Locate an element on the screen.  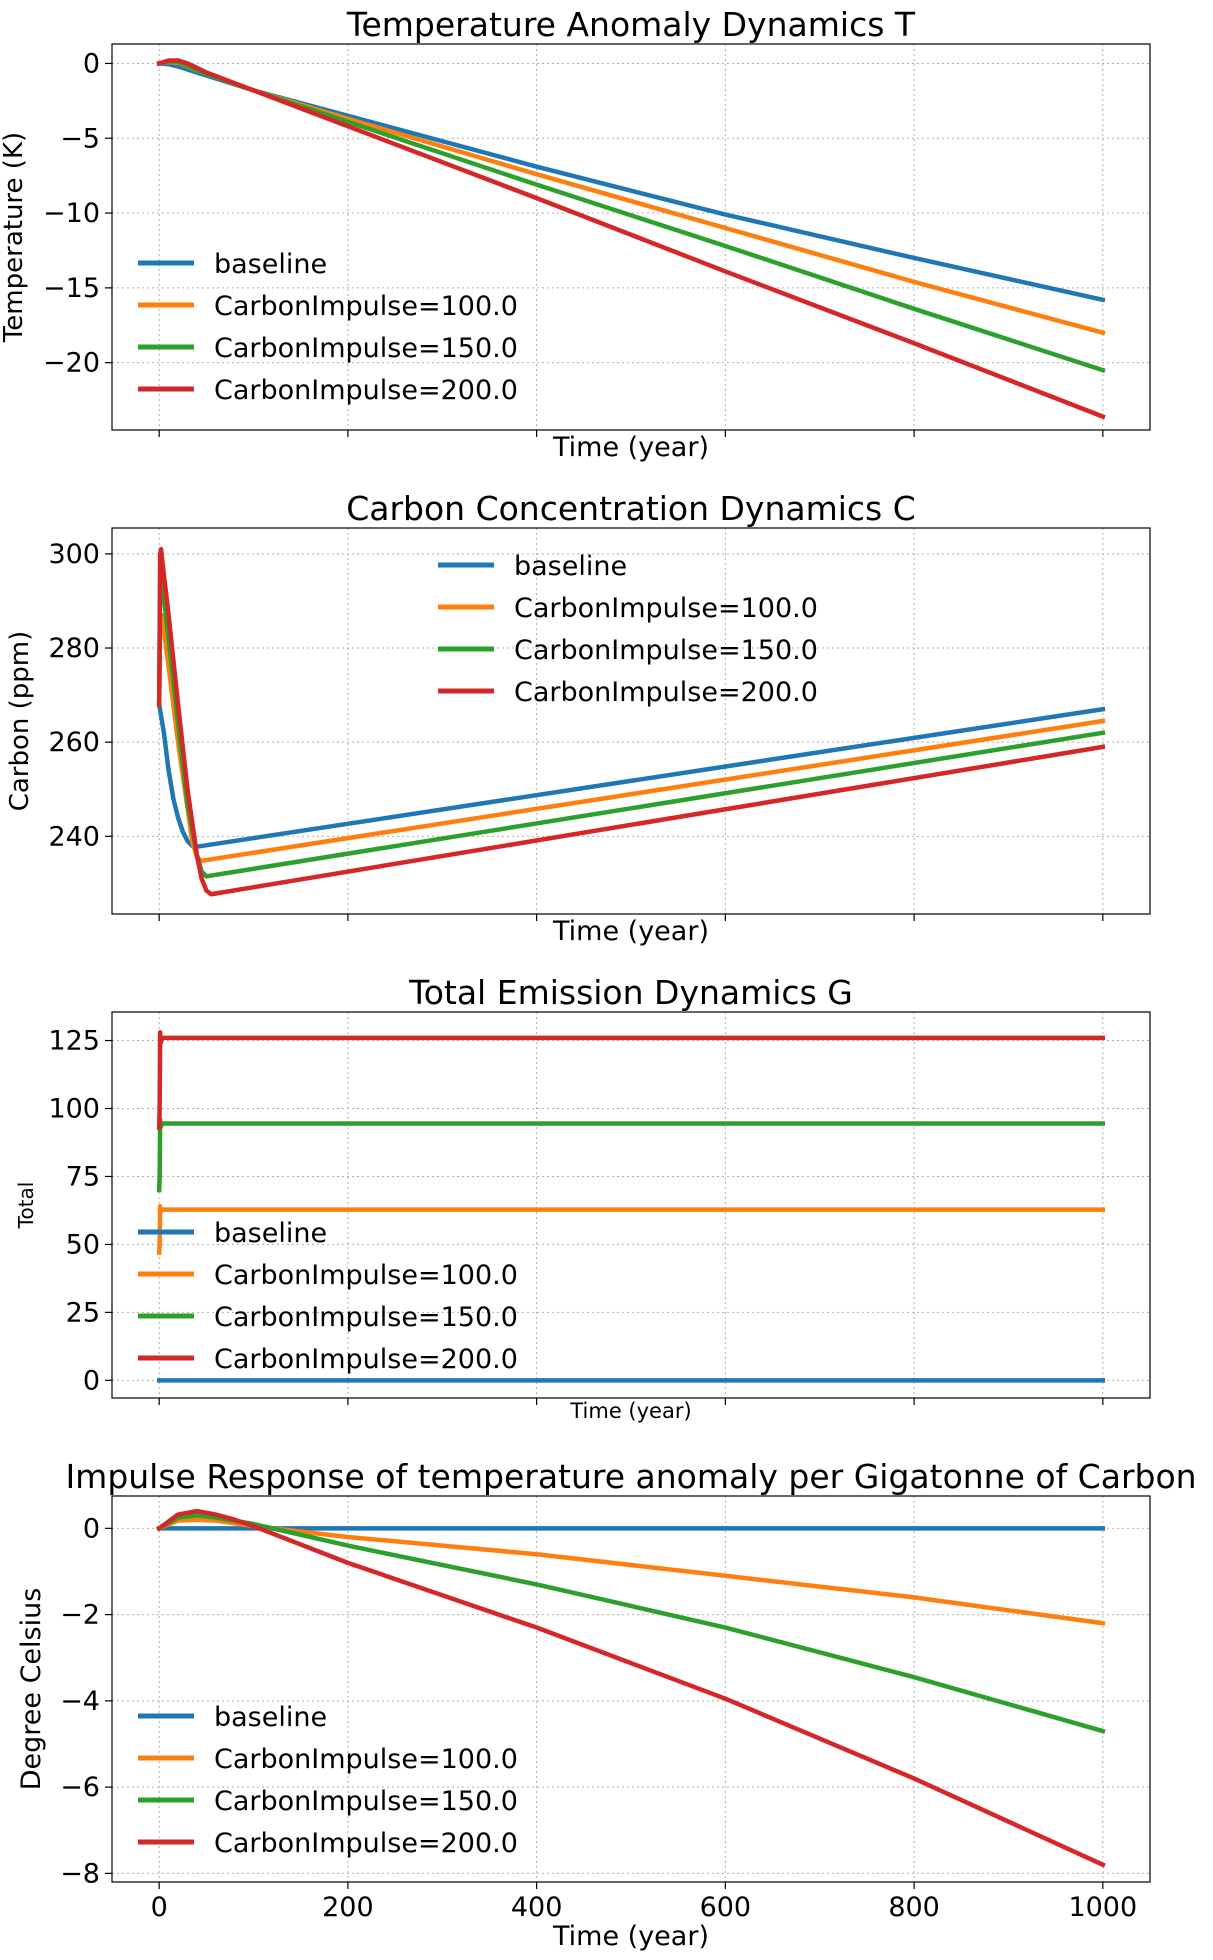
emission-y-axis-label: Total is located at coordinates (26, 1206).